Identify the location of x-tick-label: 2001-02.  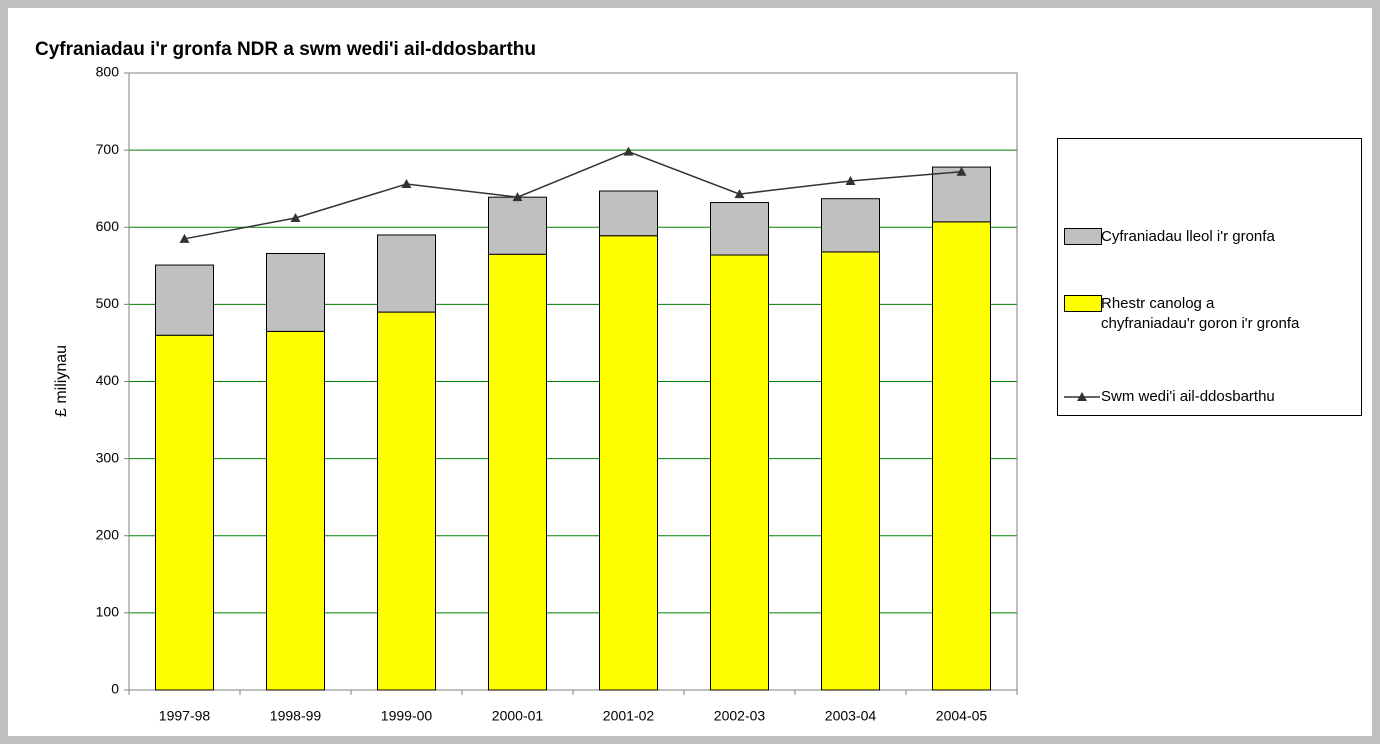
(629, 716).